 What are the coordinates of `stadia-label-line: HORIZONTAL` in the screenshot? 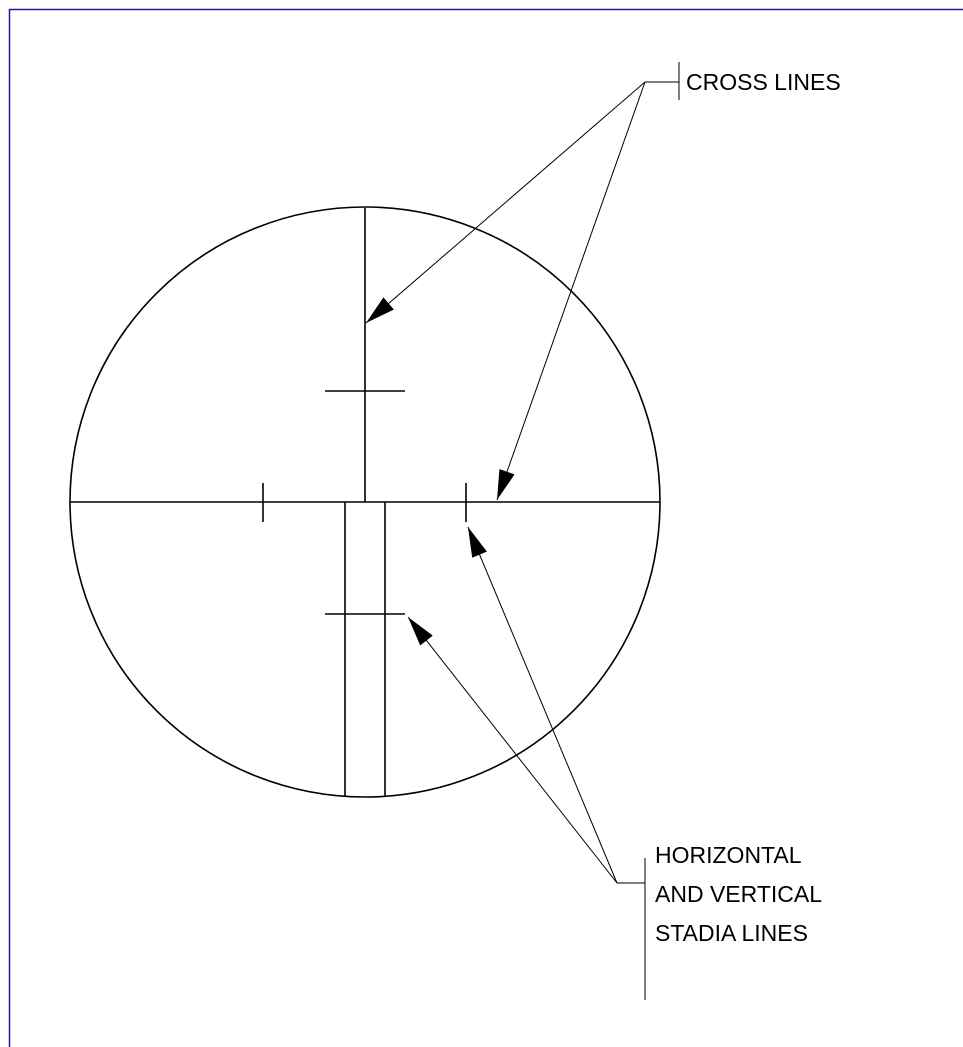 It's located at (728, 855).